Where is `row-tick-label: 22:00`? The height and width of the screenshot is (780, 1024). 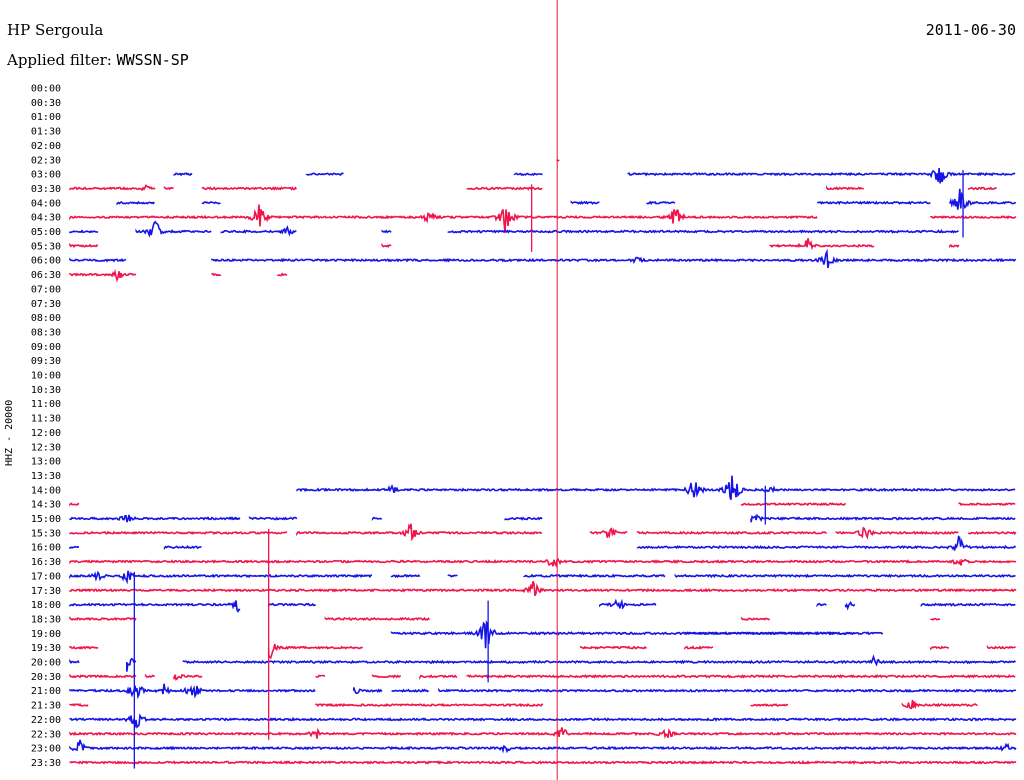
row-tick-label: 22:00 is located at coordinates (46, 720).